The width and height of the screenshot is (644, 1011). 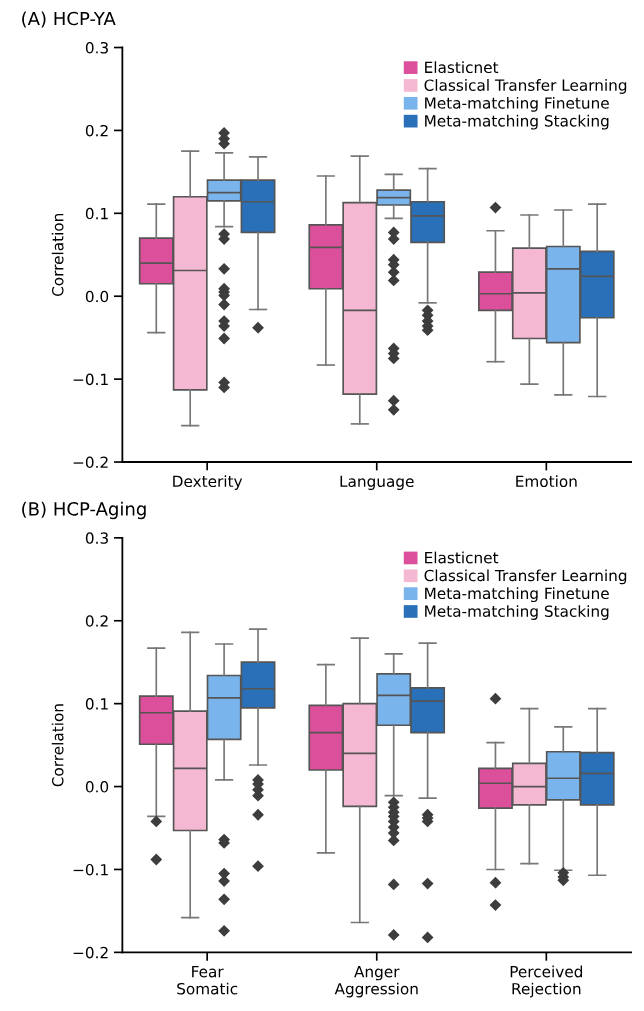 What do you see at coordinates (84, 510) in the screenshot?
I see `chart-title: (B) HCP-Aging` at bounding box center [84, 510].